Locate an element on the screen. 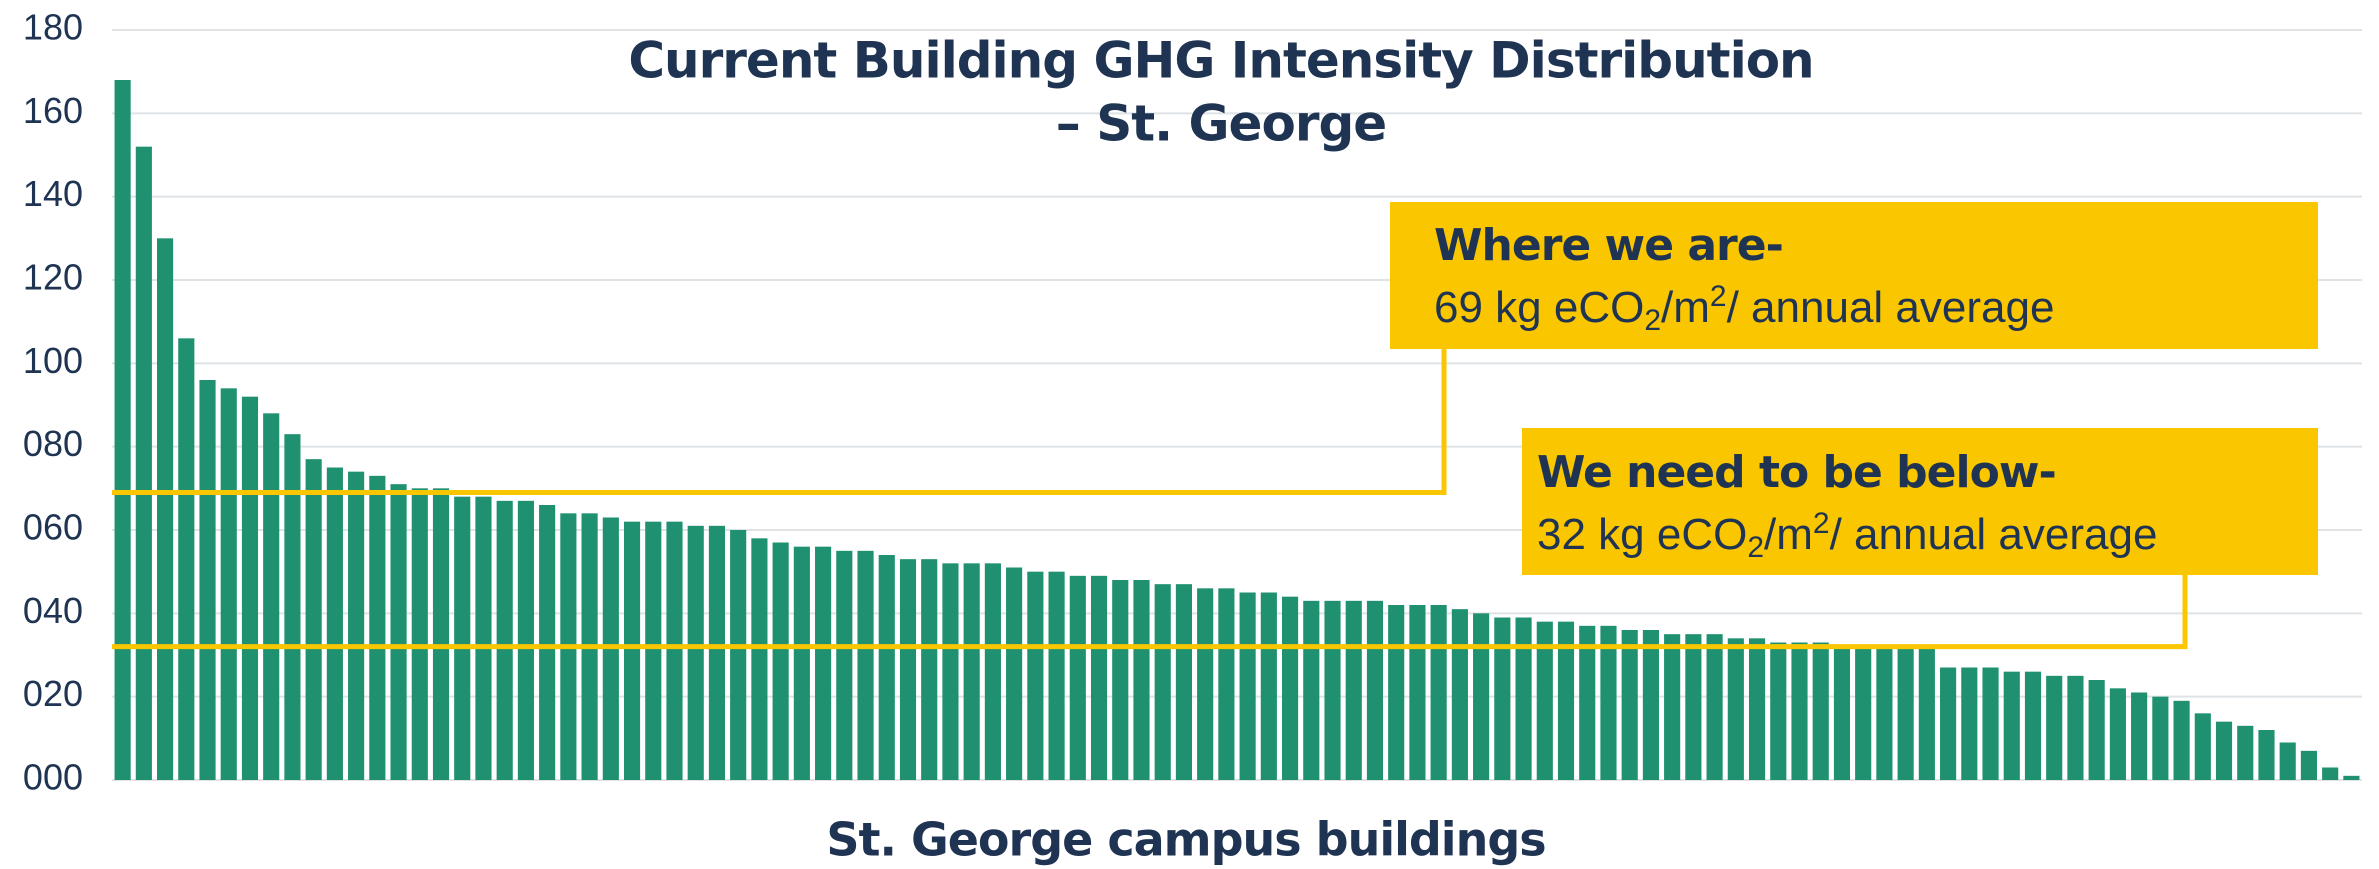  annotation-heading: Where we are- is located at coordinates (1608, 245).